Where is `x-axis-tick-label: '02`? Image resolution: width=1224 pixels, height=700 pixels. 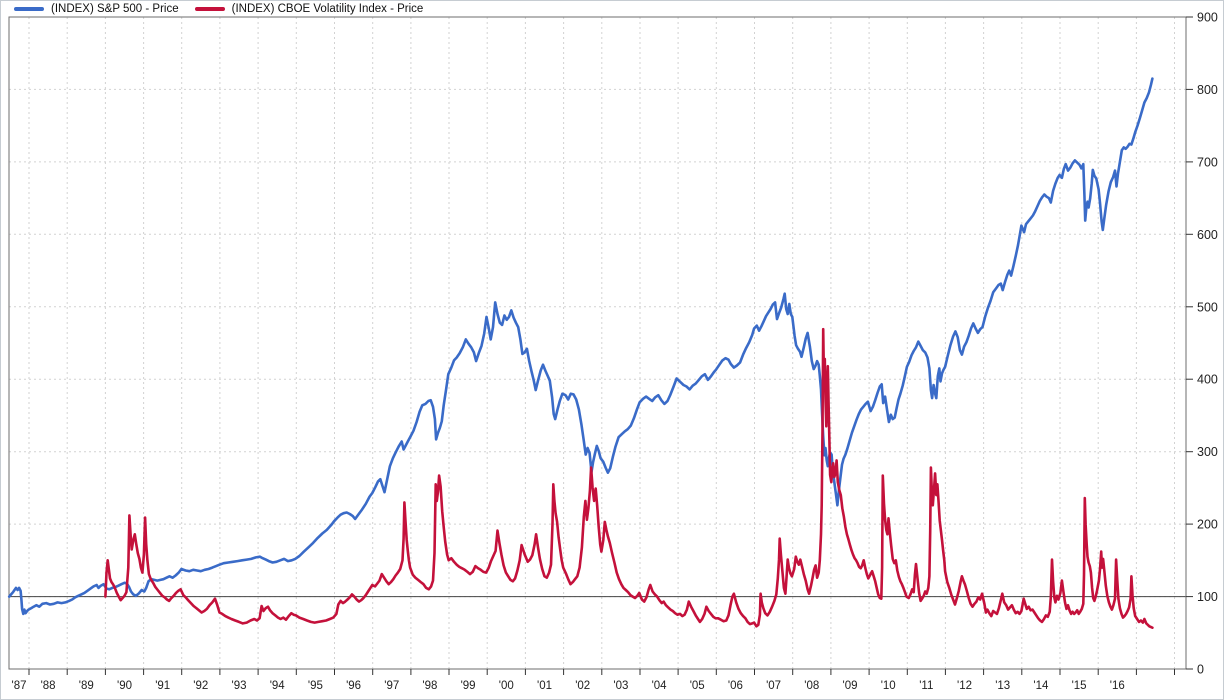
x-axis-tick-label: '02 is located at coordinates (582, 686).